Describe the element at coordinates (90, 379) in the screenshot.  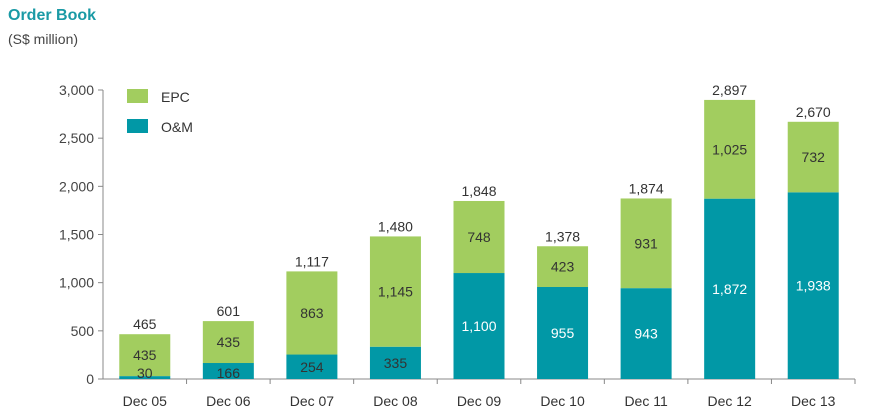
I see `y-tick-label: 0` at that location.